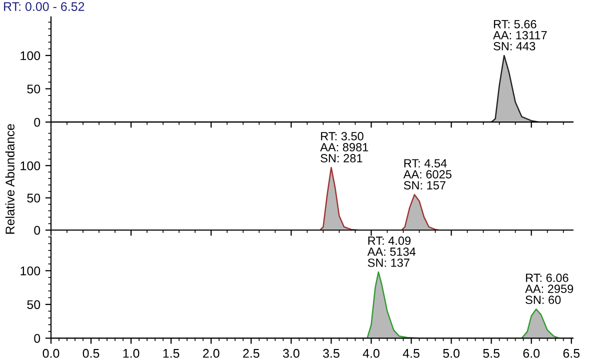 The image size is (600, 359). Describe the element at coordinates (211, 353) in the screenshot. I see `x-tick-label: 2.0` at that location.